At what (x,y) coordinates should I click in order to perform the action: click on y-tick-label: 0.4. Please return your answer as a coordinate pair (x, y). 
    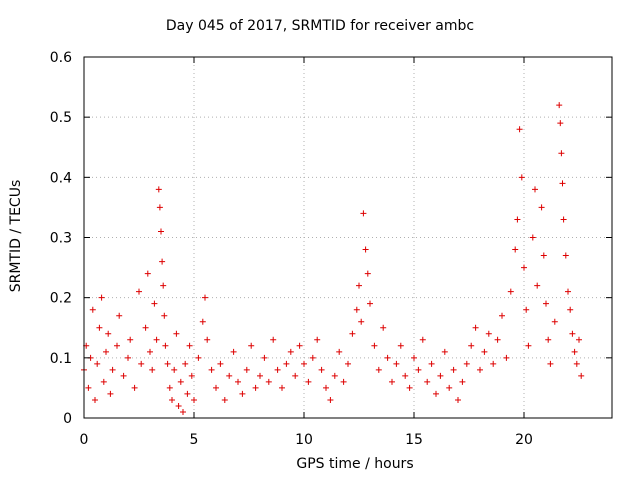
    Looking at the image, I should click on (61, 178).